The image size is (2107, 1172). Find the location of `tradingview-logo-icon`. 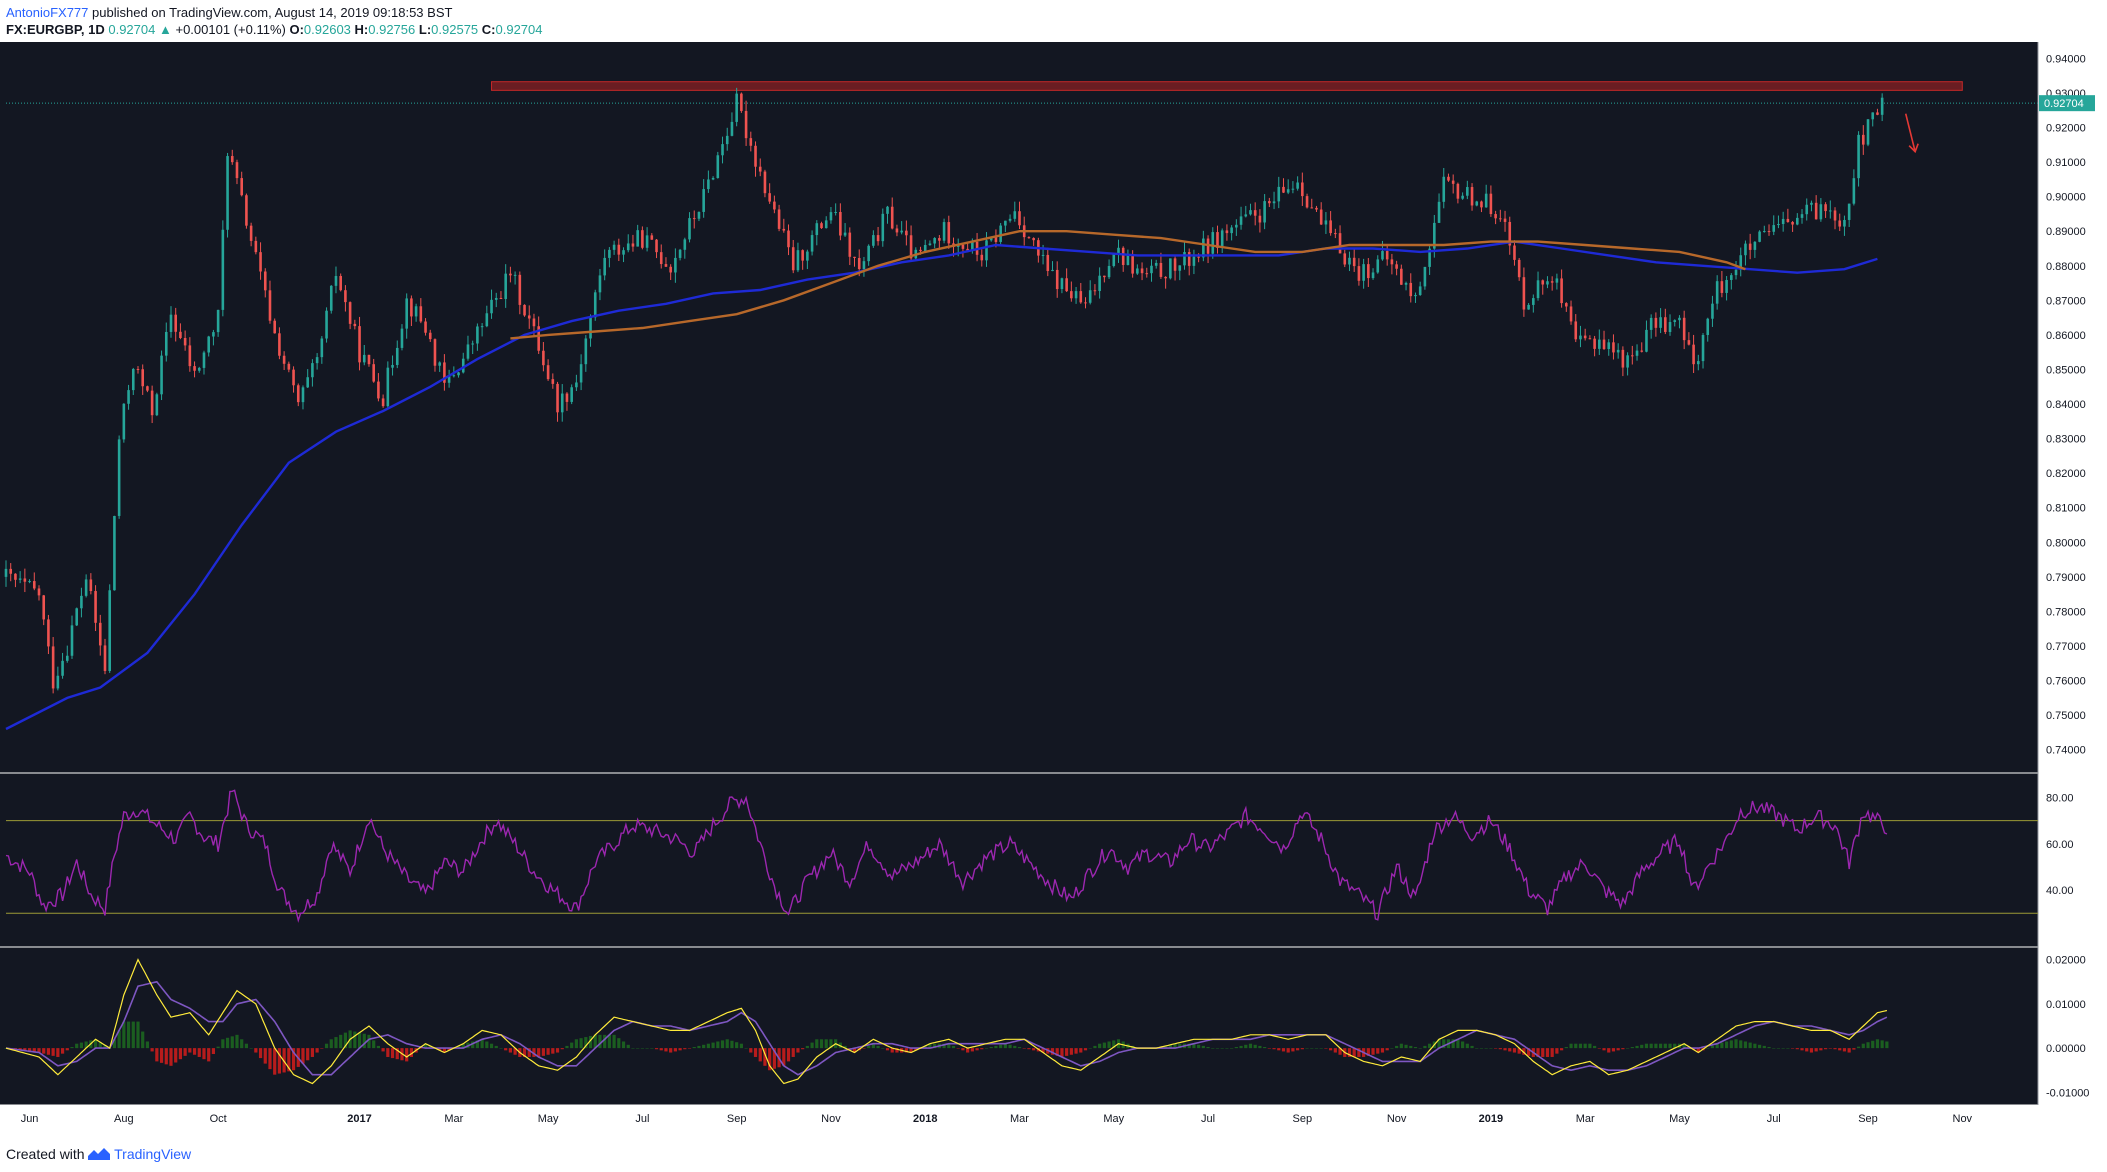

tradingview-logo-icon is located at coordinates (99, 1154).